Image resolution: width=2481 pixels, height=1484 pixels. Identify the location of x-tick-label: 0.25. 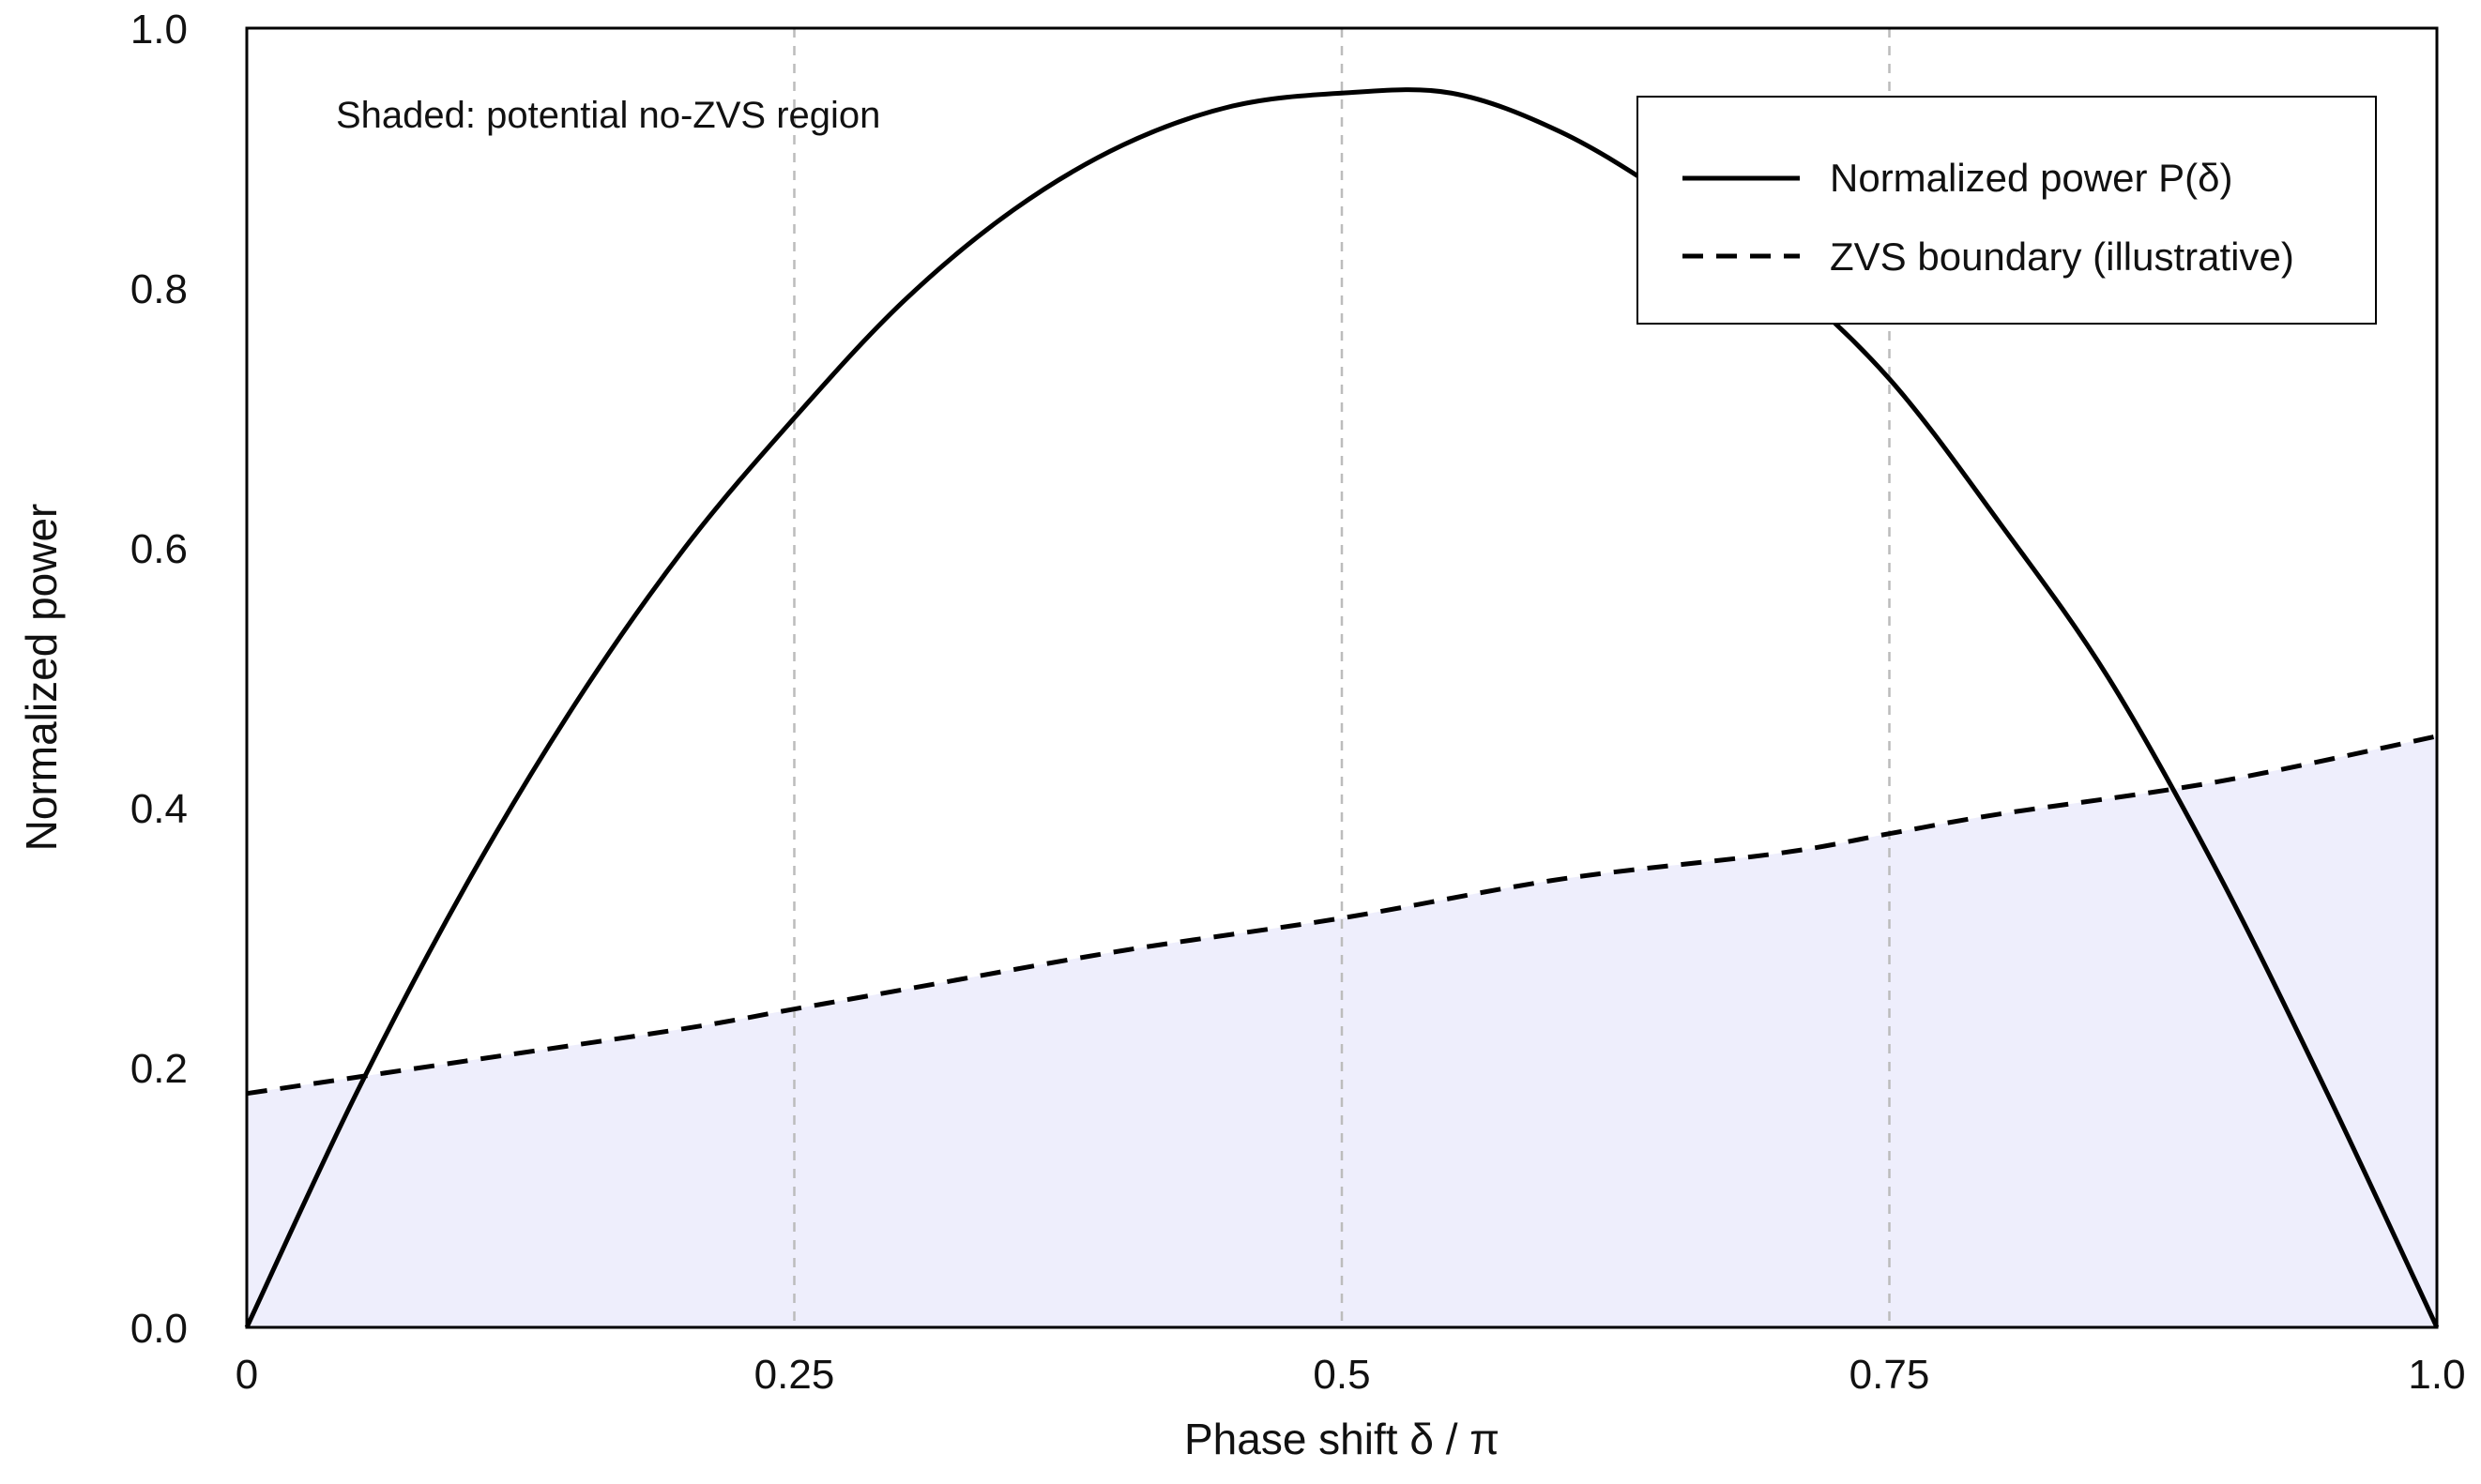
(794, 1375).